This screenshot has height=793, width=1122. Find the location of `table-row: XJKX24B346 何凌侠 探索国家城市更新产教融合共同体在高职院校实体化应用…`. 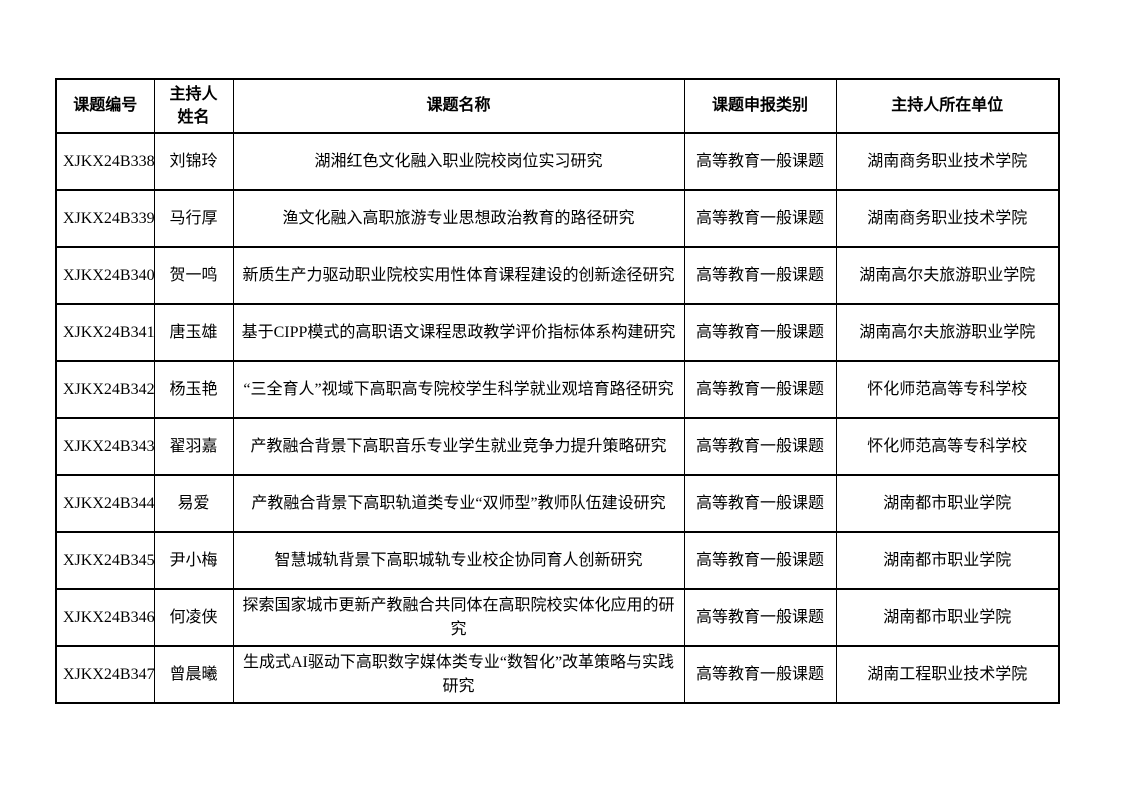

table-row: XJKX24B346 何凌侠 探索国家城市更新产教融合共同体在高职院校实体化应用… is located at coordinates (557, 617).